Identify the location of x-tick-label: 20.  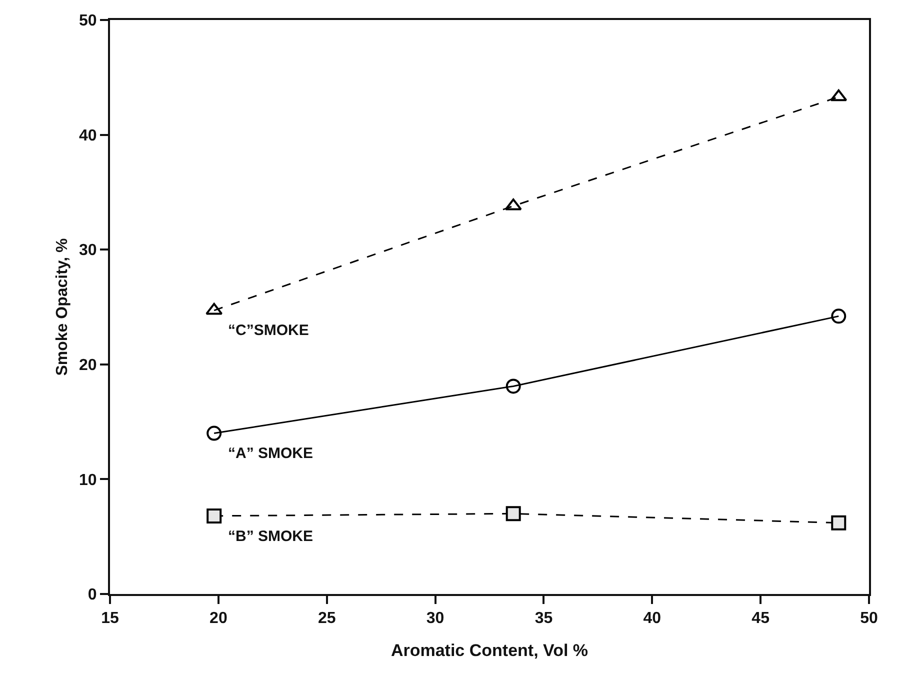
(219, 619).